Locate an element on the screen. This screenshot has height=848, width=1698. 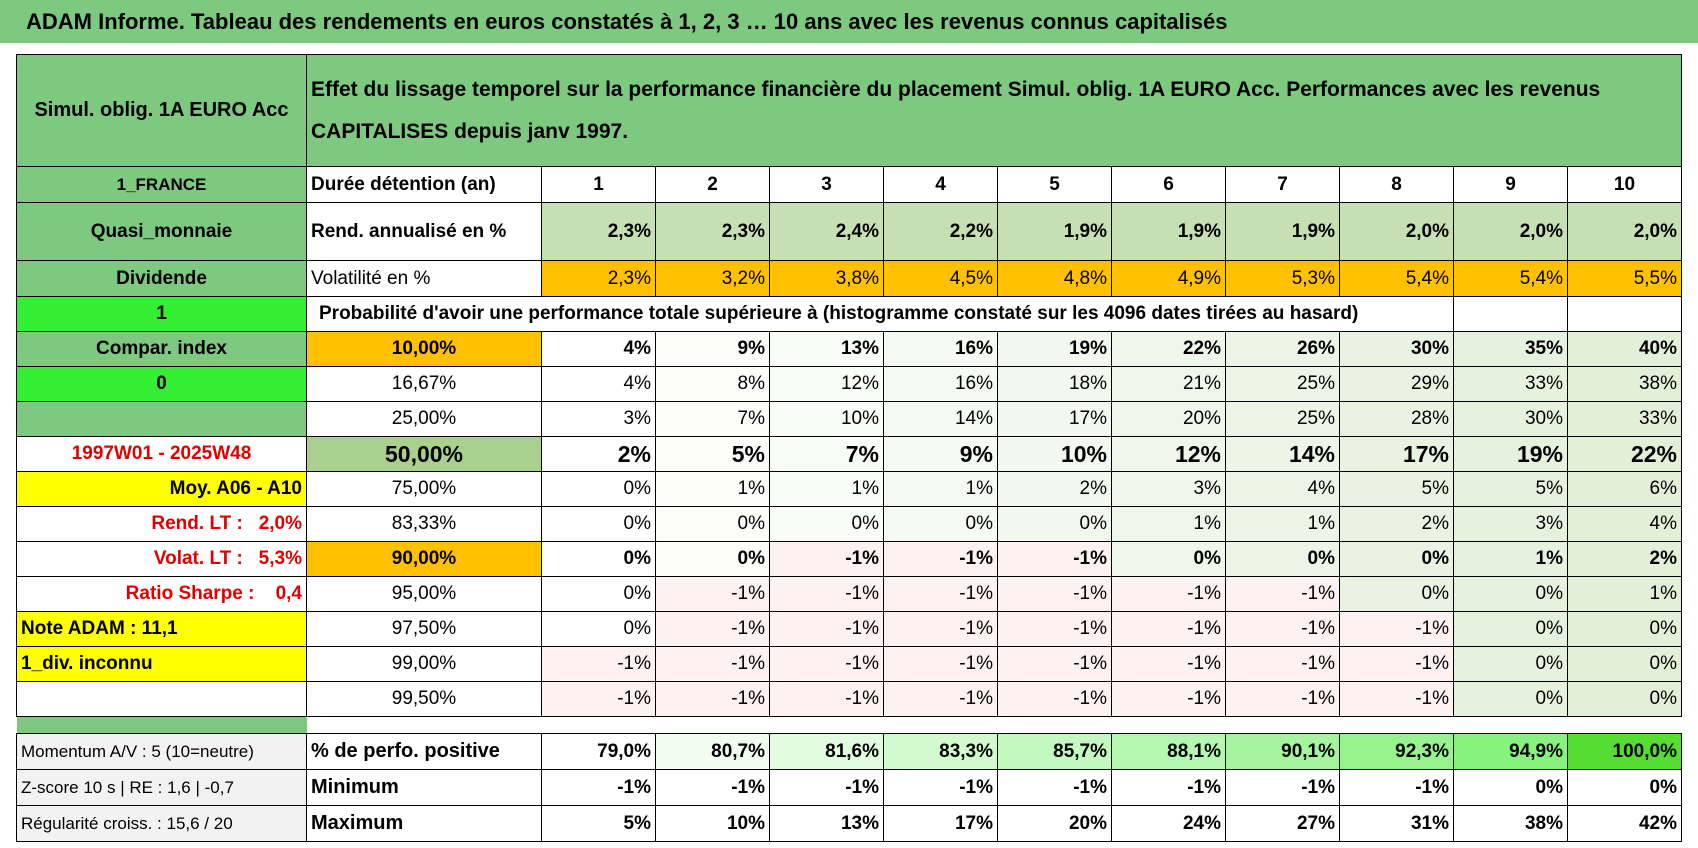
value-cell: 10% is located at coordinates (1054, 454).